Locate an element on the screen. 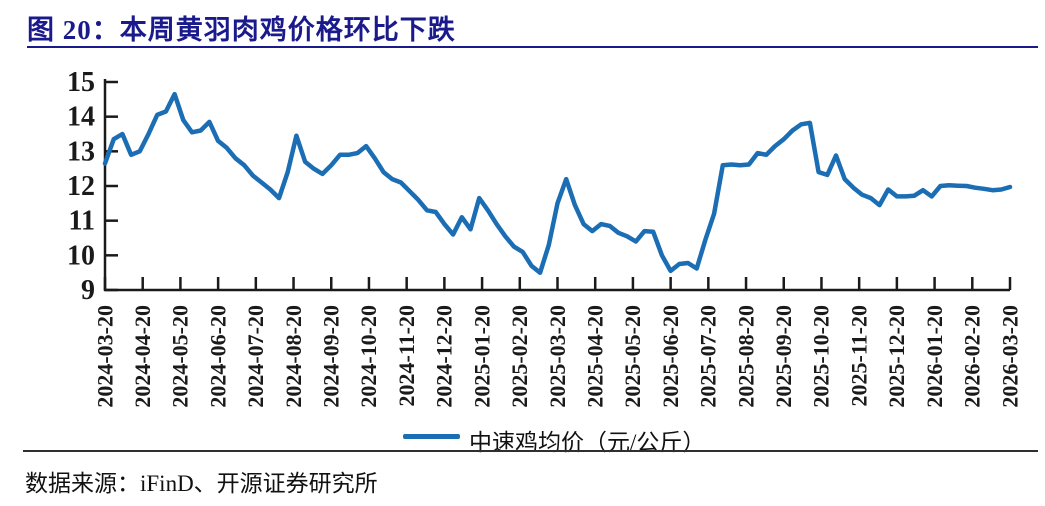 The width and height of the screenshot is (1045, 506). y-axis-tick-label: 10 is located at coordinates (81, 255).